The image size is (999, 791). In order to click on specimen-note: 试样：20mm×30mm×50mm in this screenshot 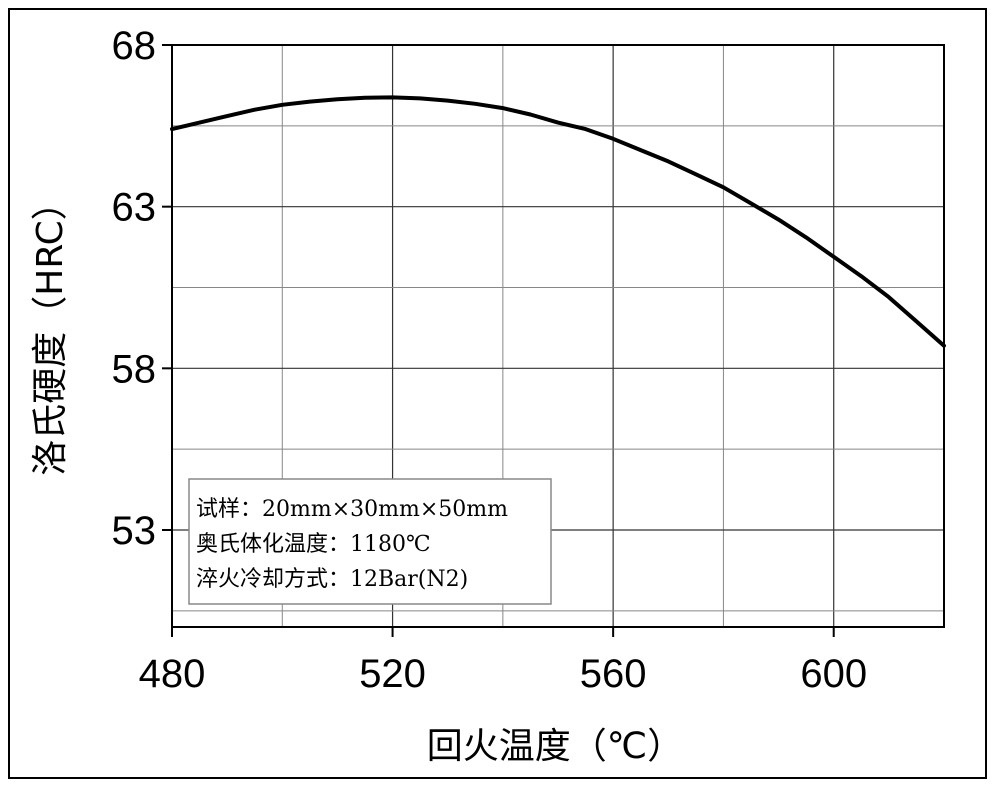, I will do `click(352, 509)`.